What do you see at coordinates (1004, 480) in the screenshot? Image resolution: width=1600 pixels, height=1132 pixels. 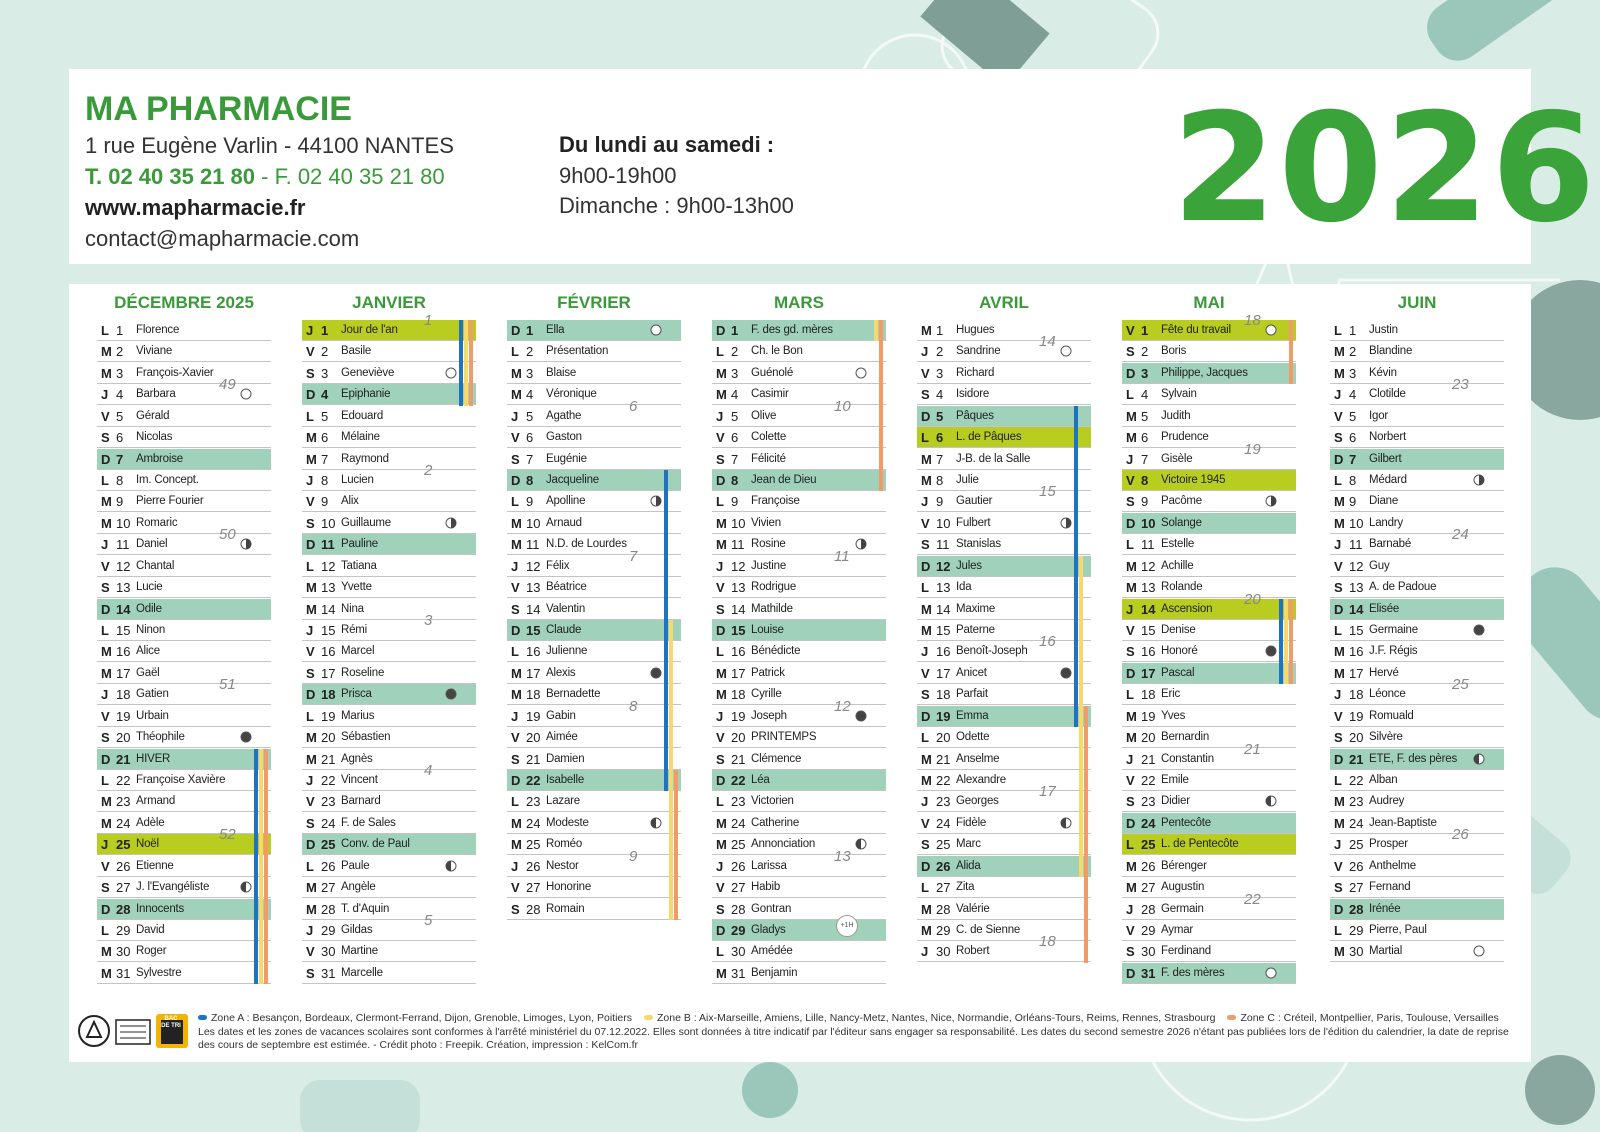 I see `day-row: M 8 Julie` at bounding box center [1004, 480].